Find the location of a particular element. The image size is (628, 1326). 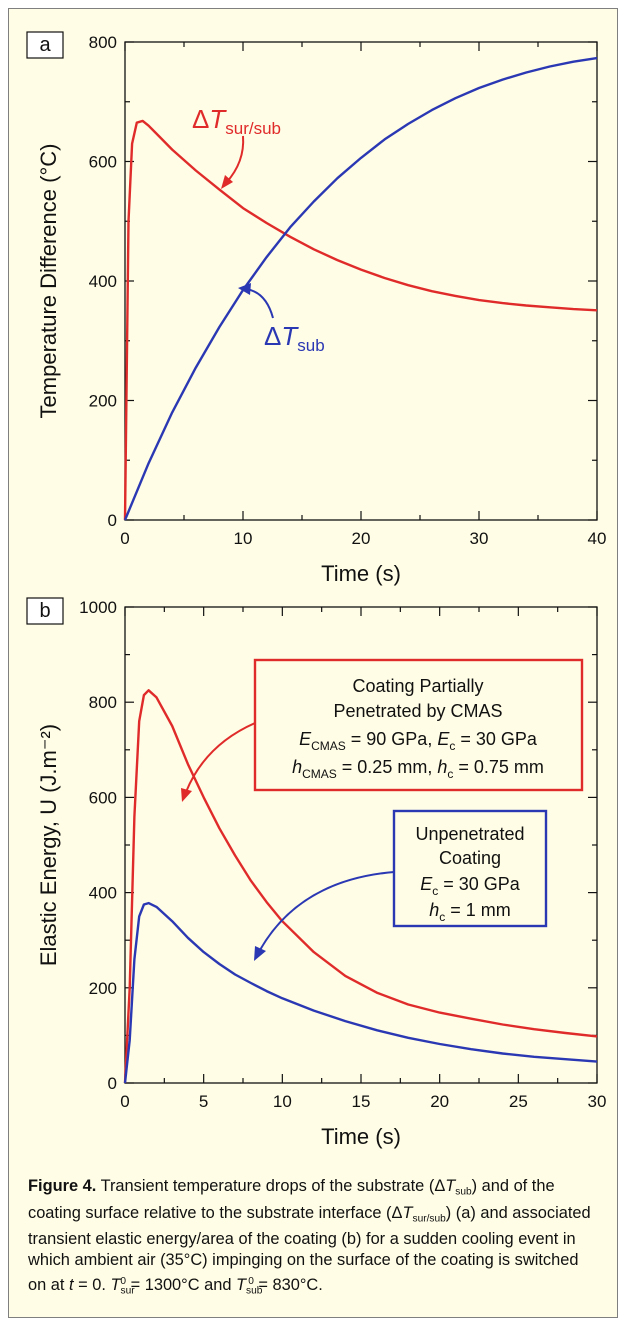

x-tick-label: 5 is located at coordinates (203, 1101).